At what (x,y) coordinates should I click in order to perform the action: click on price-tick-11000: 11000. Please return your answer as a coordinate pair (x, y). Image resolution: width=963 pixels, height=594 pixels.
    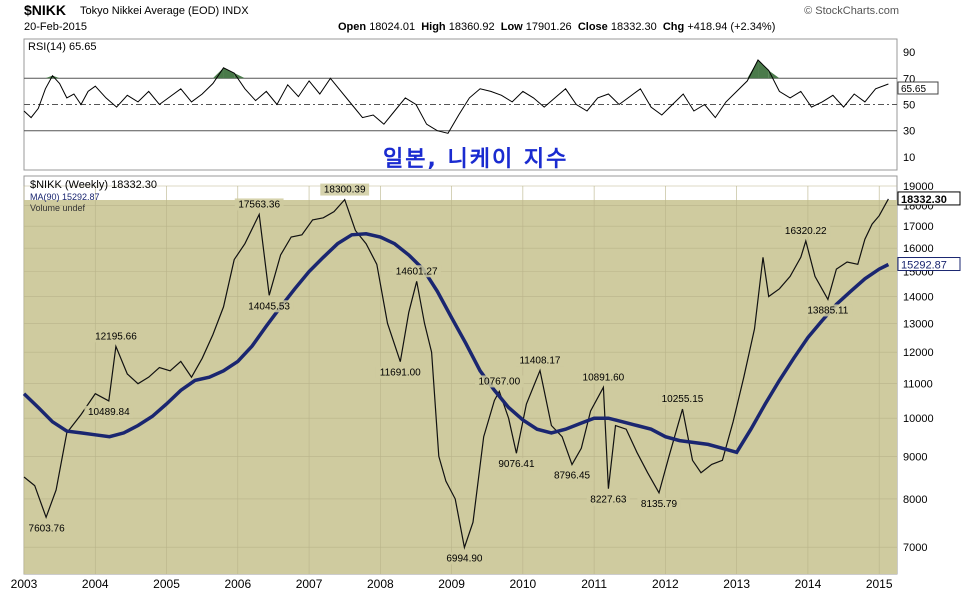
    Looking at the image, I should click on (918, 385).